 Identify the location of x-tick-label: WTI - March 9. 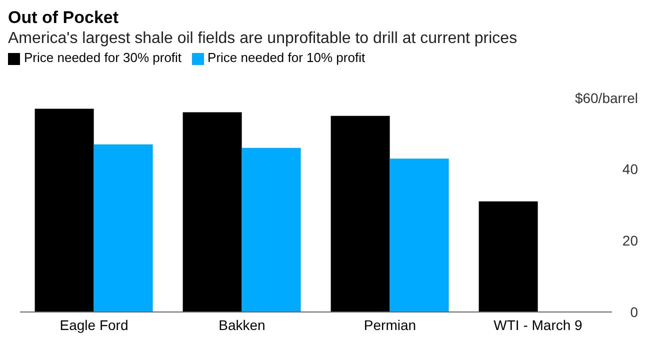
(538, 324).